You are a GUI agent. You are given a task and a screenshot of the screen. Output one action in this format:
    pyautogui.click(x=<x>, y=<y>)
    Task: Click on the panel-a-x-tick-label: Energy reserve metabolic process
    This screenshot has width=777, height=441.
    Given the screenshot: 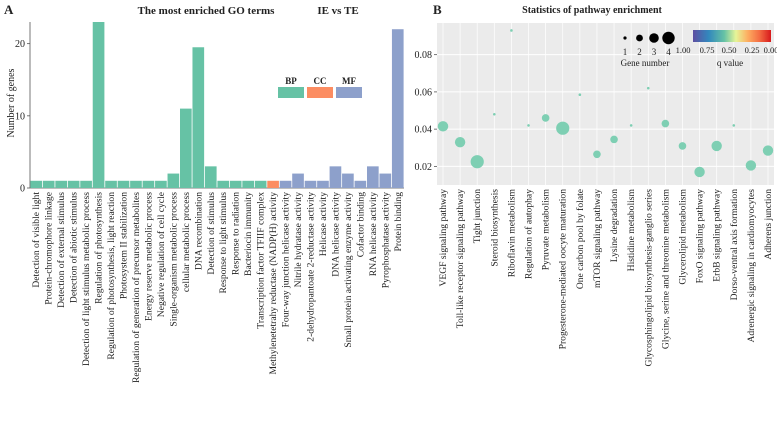 What is the action you would take?
    pyautogui.click(x=148, y=256)
    